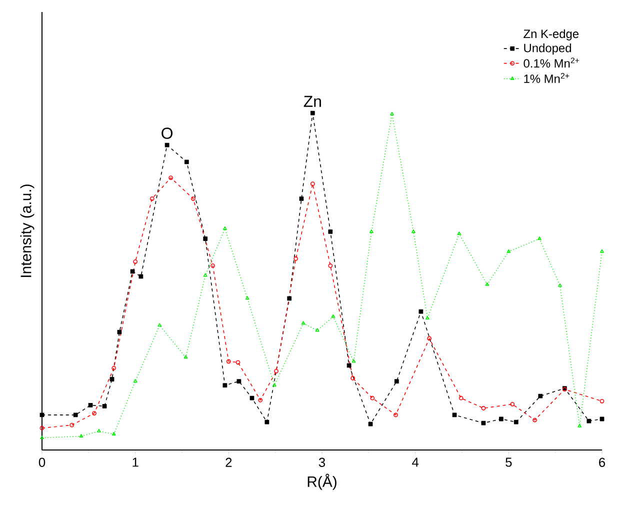 The height and width of the screenshot is (507, 627). Describe the element at coordinates (167, 133) in the screenshot. I see `annotation: O` at that location.